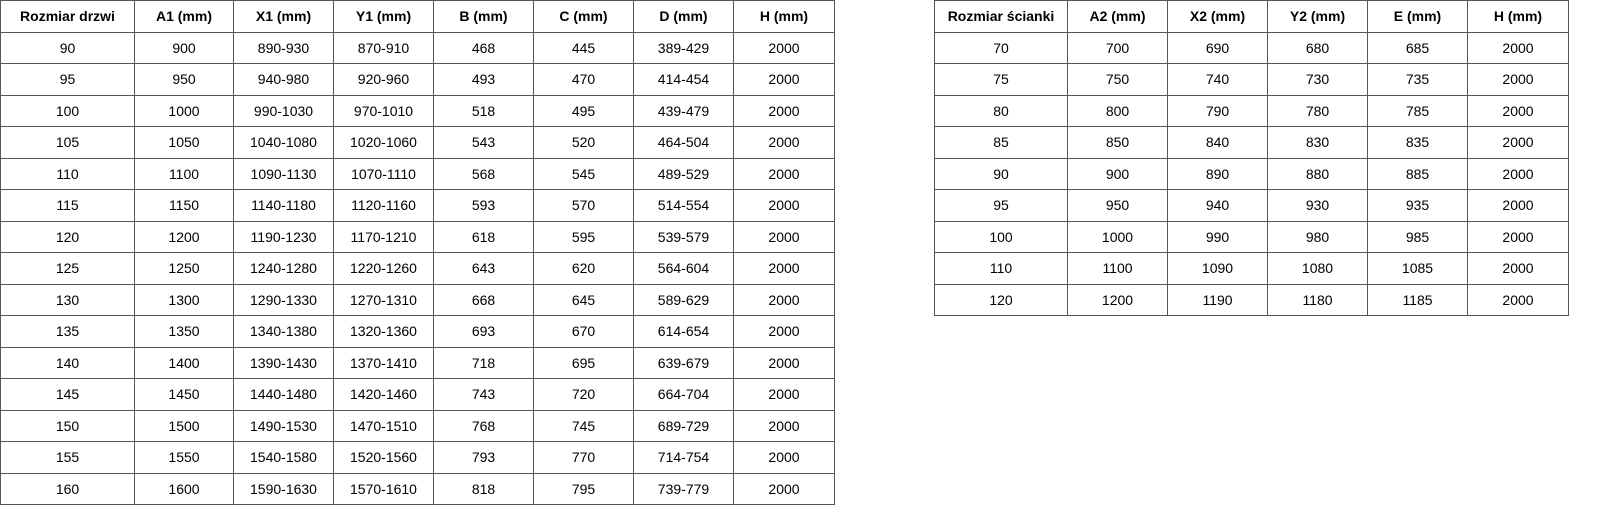 The width and height of the screenshot is (1600, 514). What do you see at coordinates (683, 394) in the screenshot?
I see `table-cell: 664-704` at bounding box center [683, 394].